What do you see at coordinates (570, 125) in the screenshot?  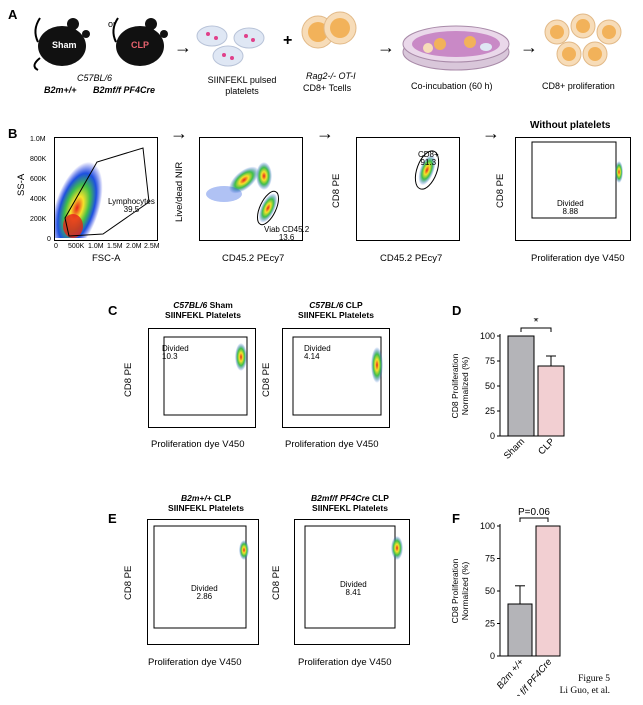 I see `without-platelets-title: Without platelets` at bounding box center [570, 125].